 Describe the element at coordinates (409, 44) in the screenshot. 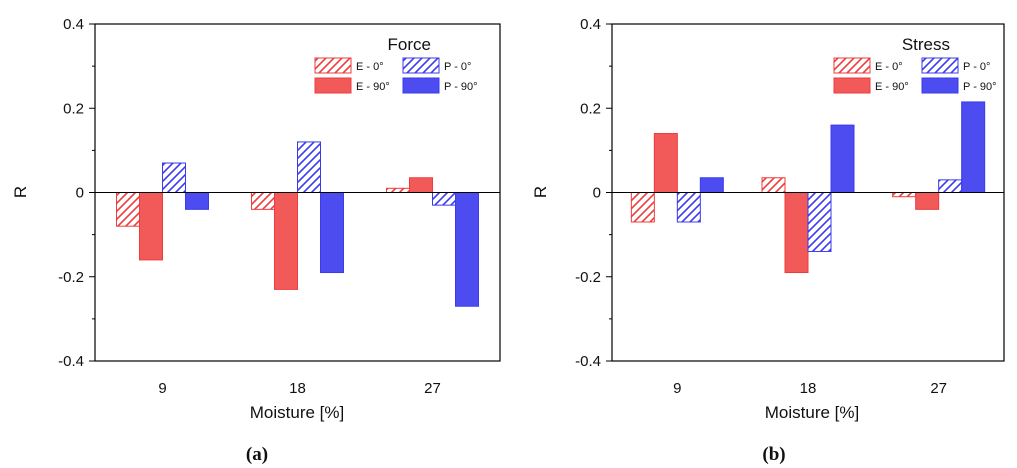

I see `panel-title: Force` at that location.